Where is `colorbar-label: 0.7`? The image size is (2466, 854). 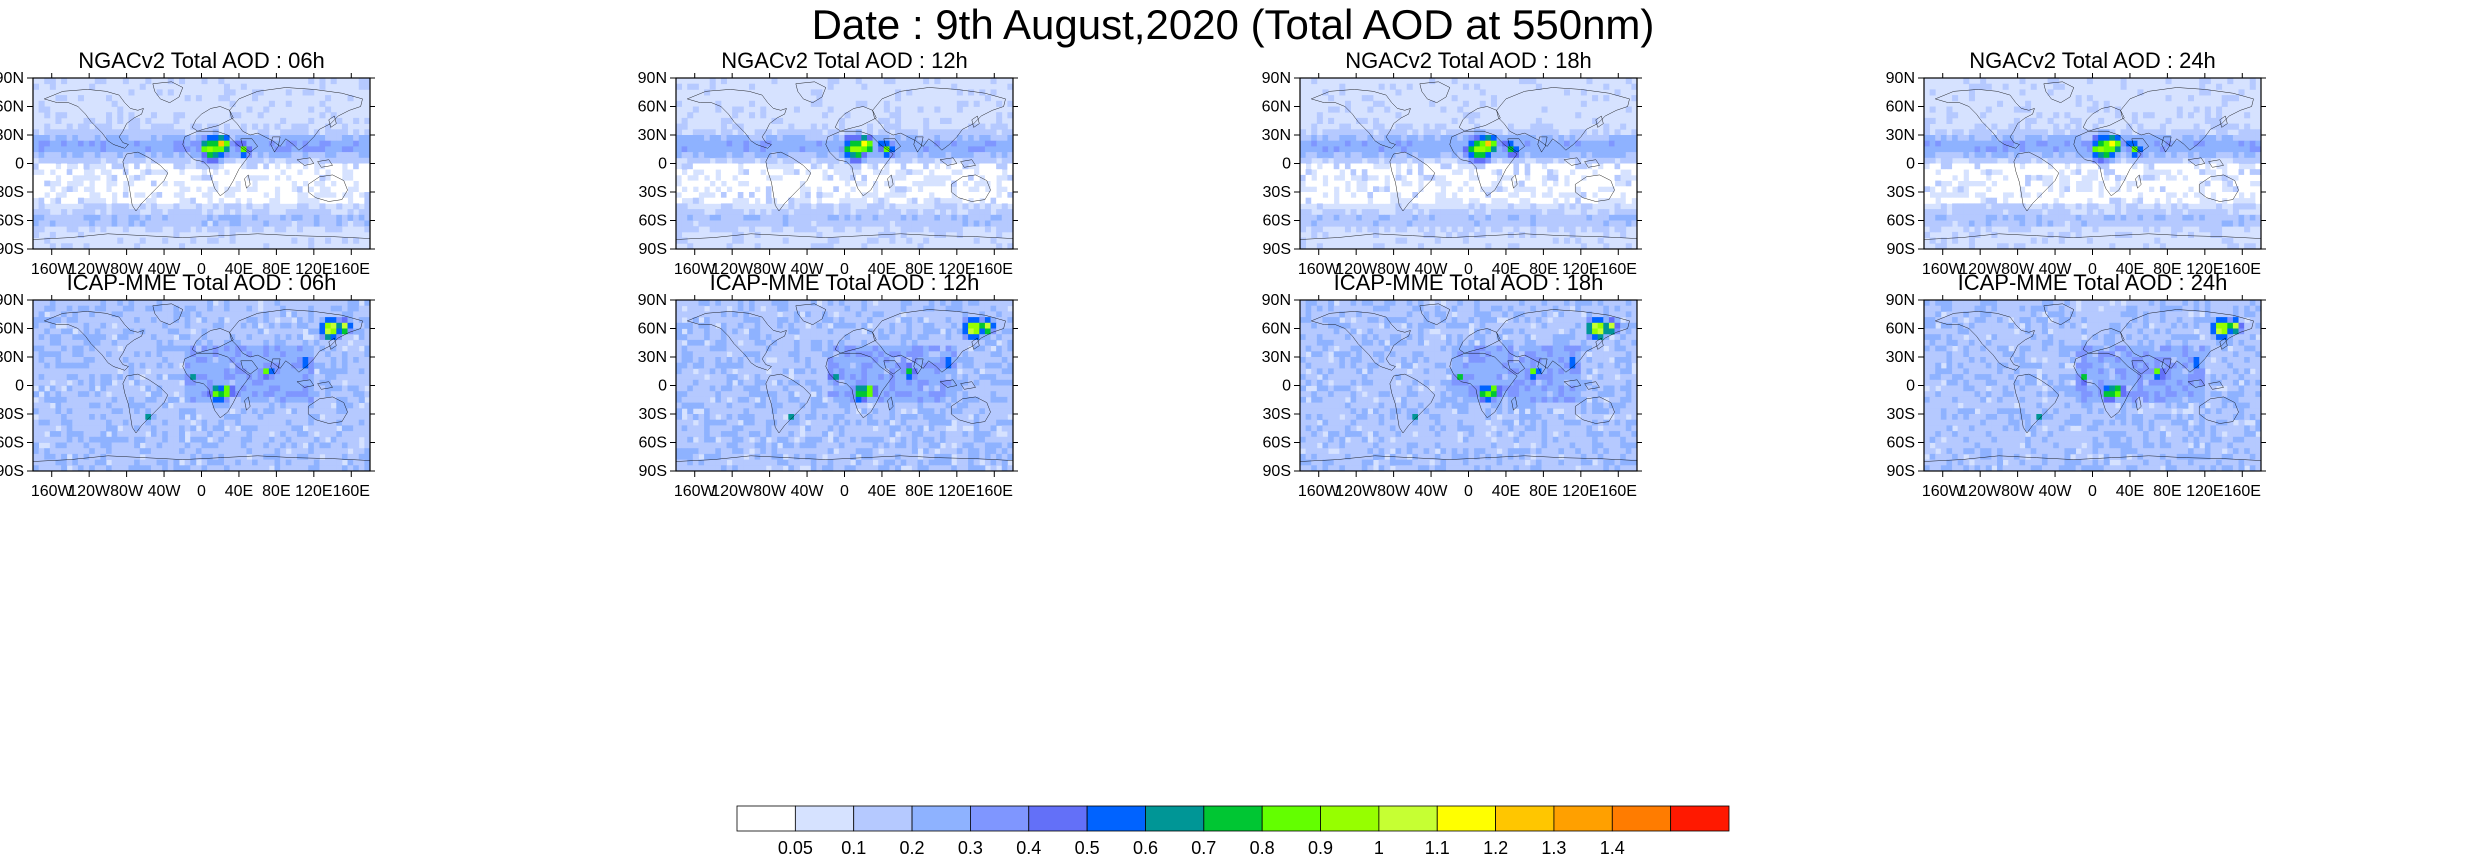 colorbar-label: 0.7 is located at coordinates (1203, 846).